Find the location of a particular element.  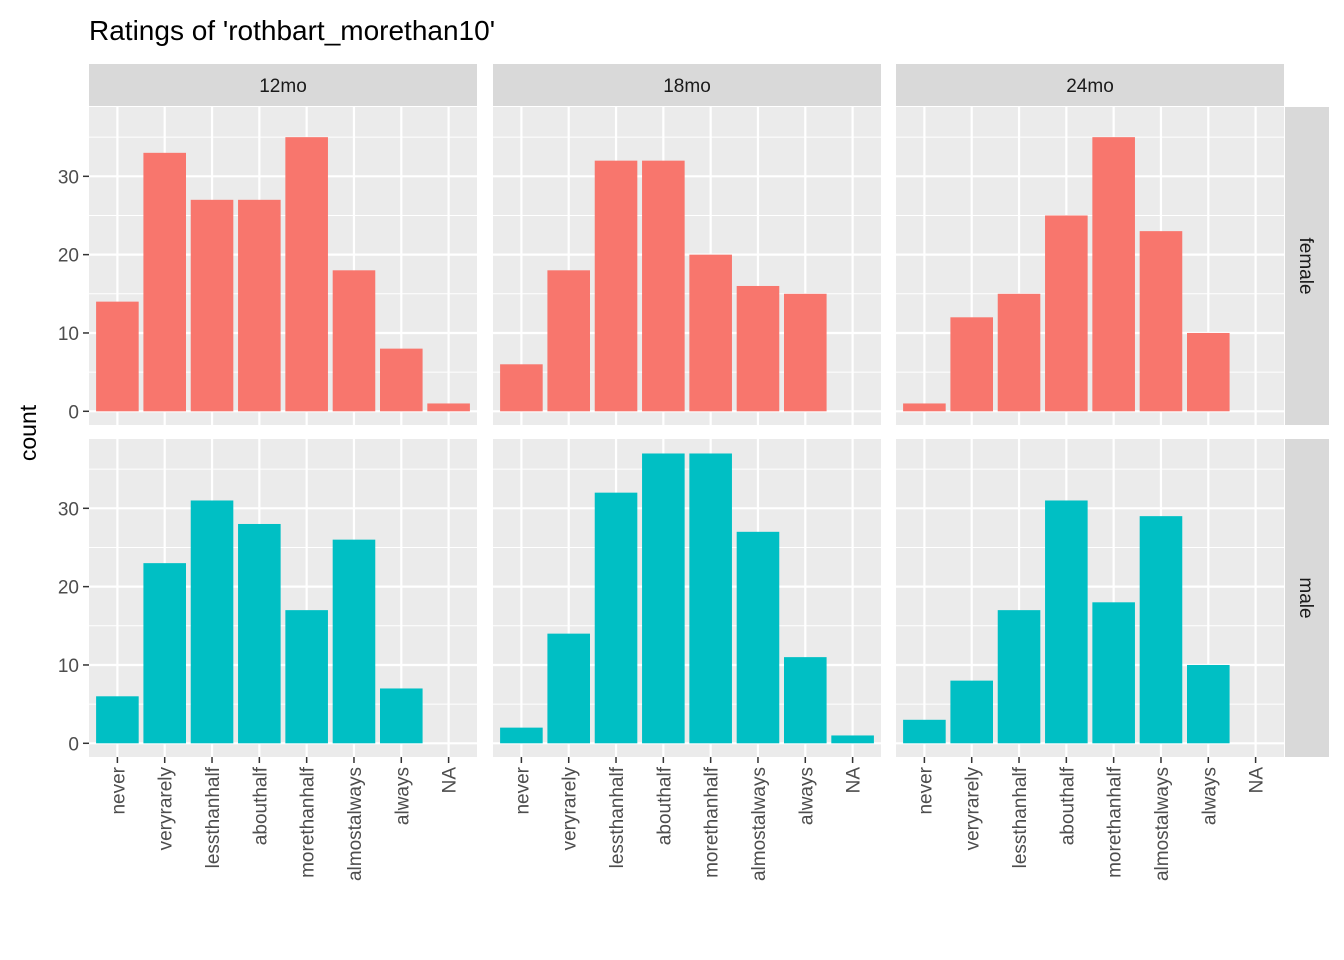

strip-label: male is located at coordinates (1305, 597).